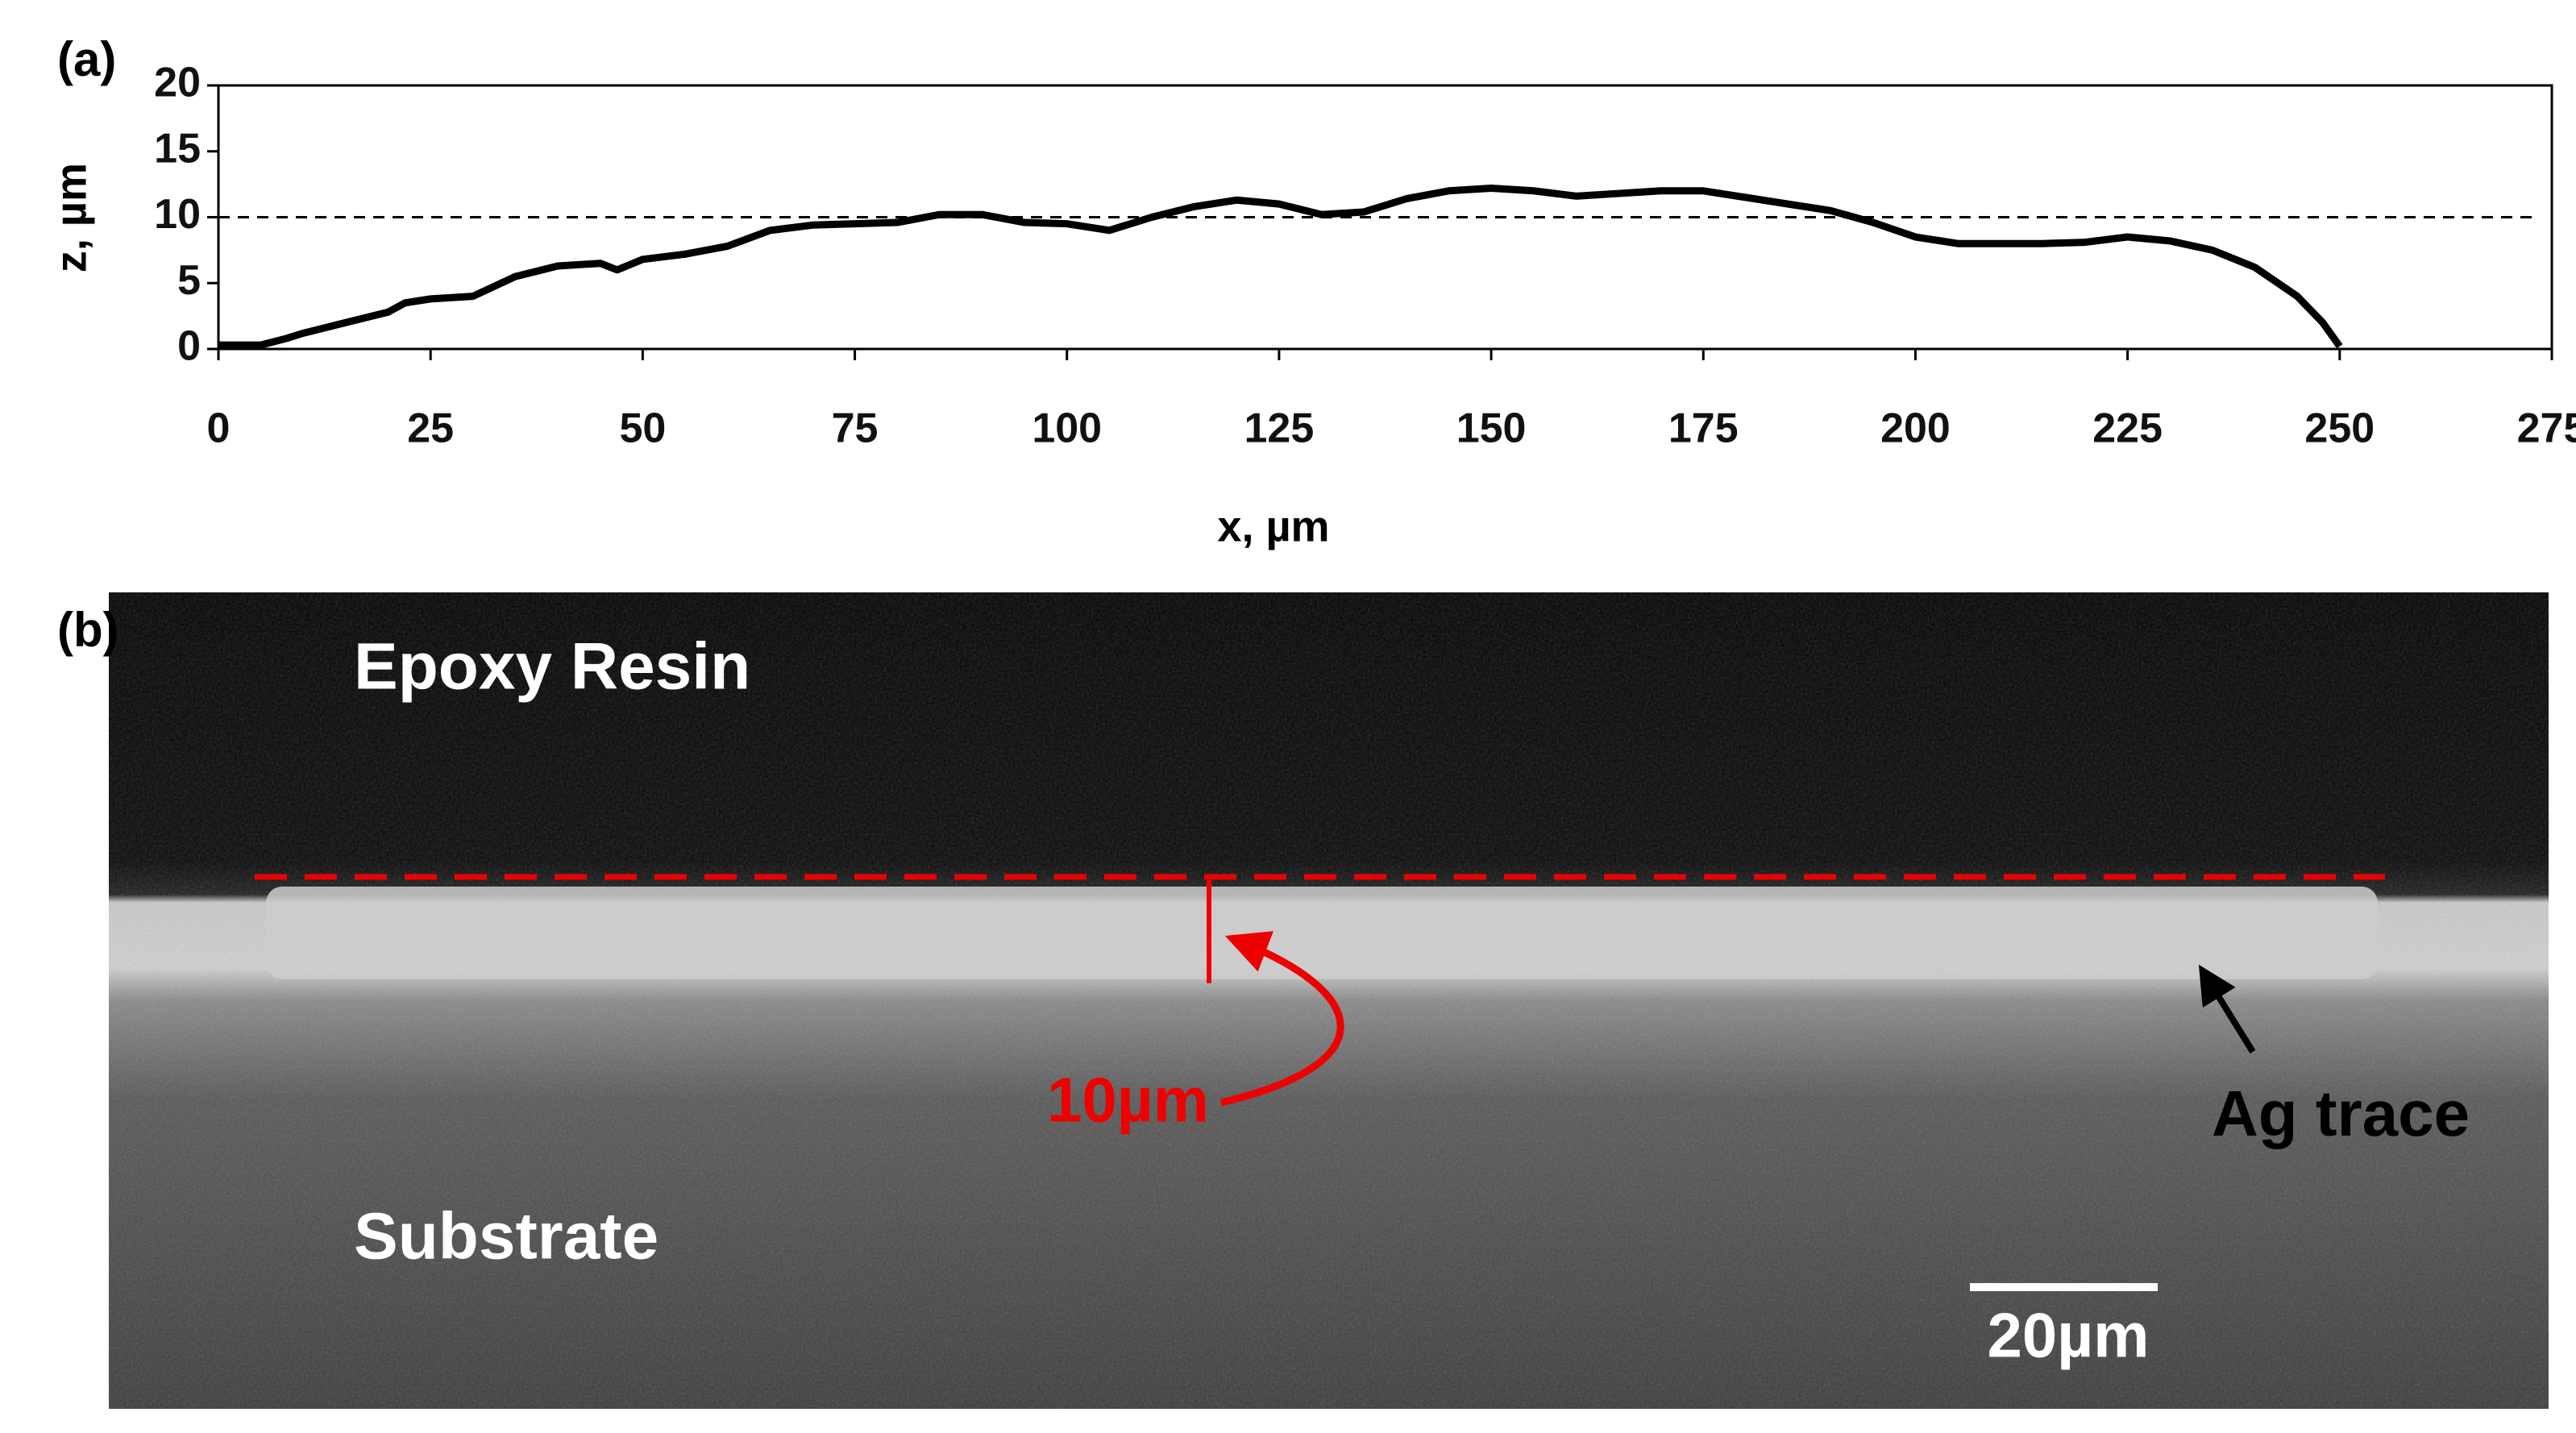 This screenshot has height=1433, width=2576. What do you see at coordinates (2127, 429) in the screenshot?
I see `x-tick-label: 225` at bounding box center [2127, 429].